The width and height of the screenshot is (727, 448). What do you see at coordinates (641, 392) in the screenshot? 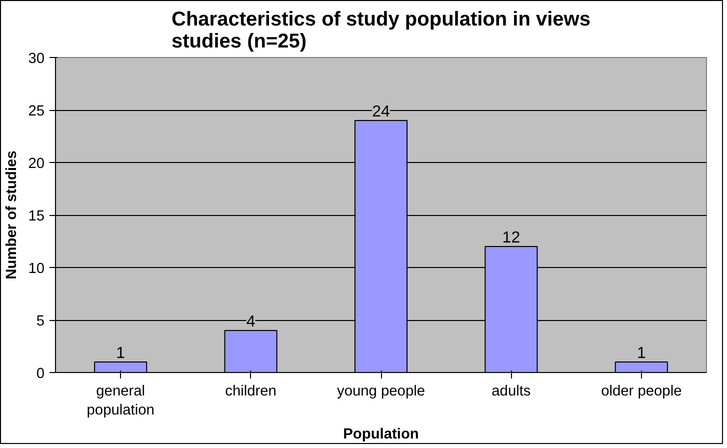
I see `x-tick-label: older people` at bounding box center [641, 392].